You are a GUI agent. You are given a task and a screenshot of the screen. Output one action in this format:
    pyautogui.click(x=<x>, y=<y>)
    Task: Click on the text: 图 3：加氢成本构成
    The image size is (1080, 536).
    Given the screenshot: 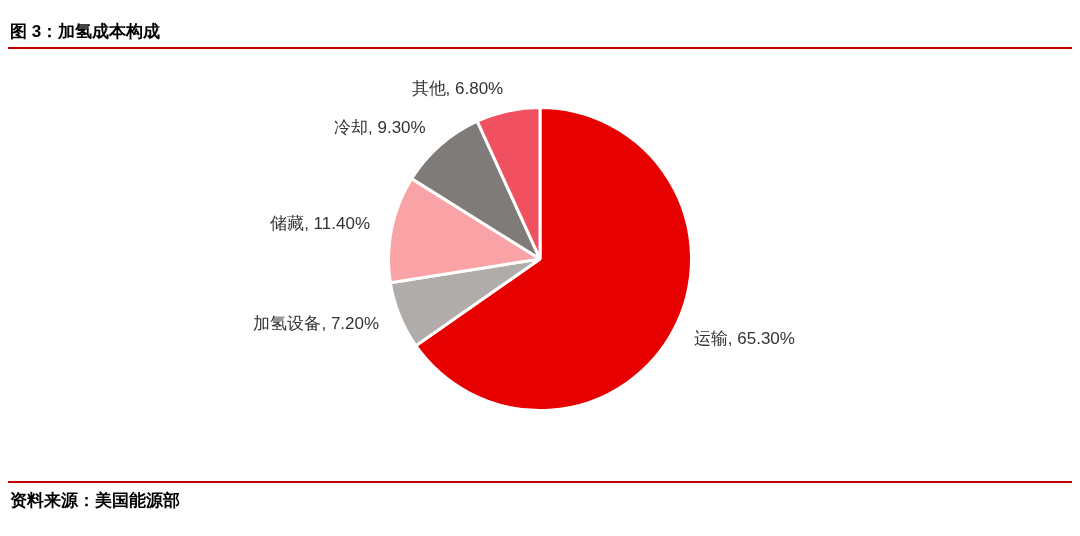 What is the action you would take?
    pyautogui.click(x=540, y=28)
    